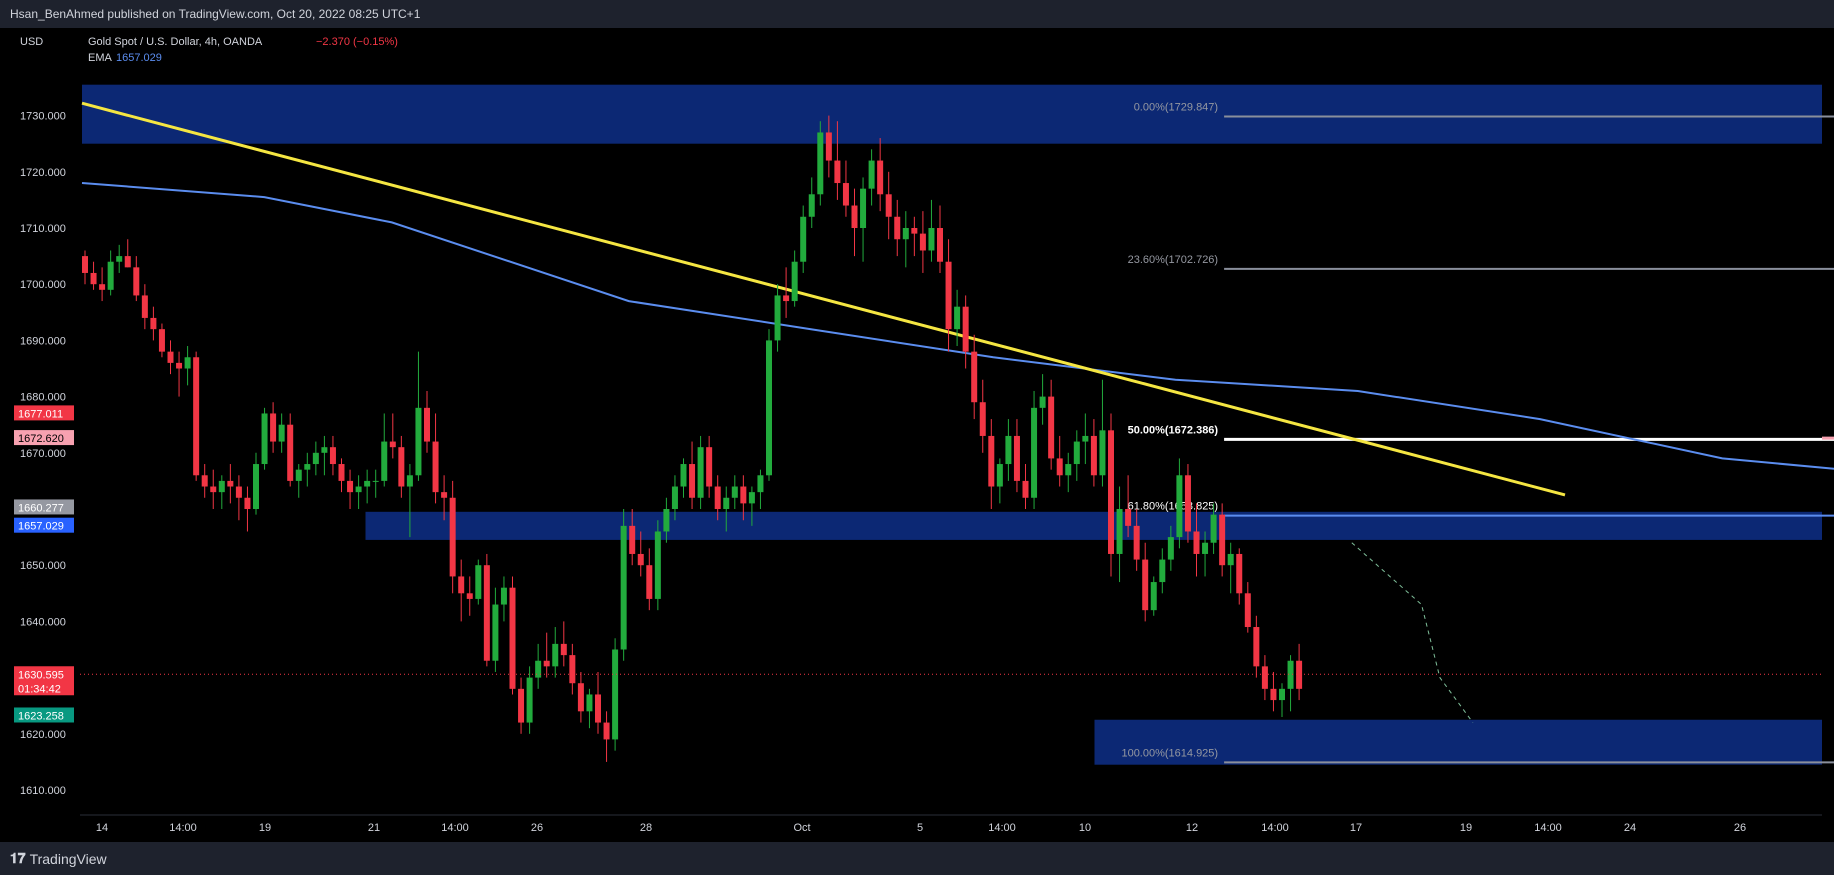 The width and height of the screenshot is (1834, 875). What do you see at coordinates (952, 114) in the screenshot?
I see `supply-demand-zone` at bounding box center [952, 114].